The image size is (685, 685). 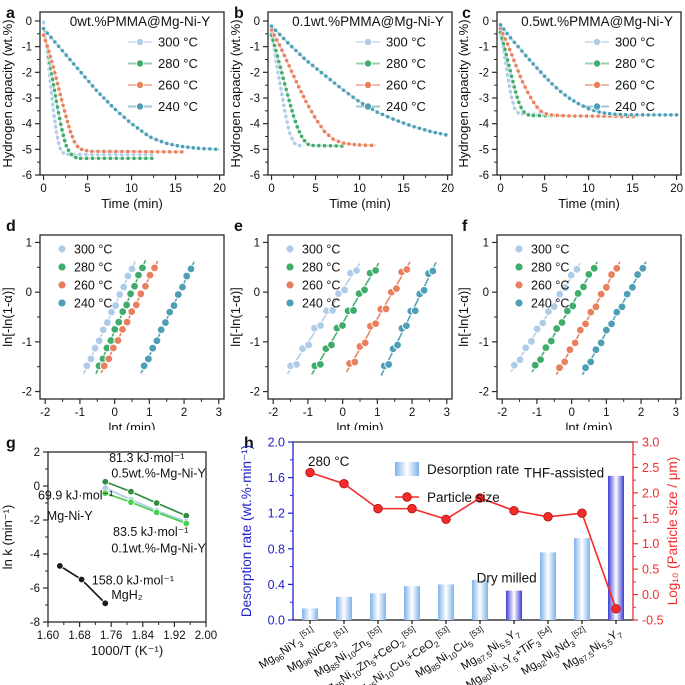 I want to click on right-tick-label: -0.5, so click(x=653, y=621).